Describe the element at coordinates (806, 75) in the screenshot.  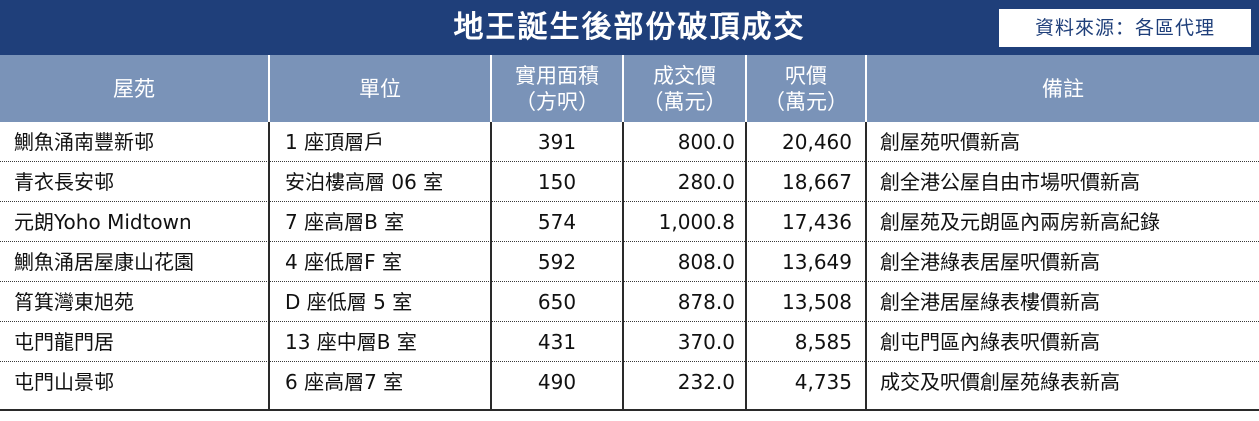
I see `header-psf-line1: 呎價` at that location.